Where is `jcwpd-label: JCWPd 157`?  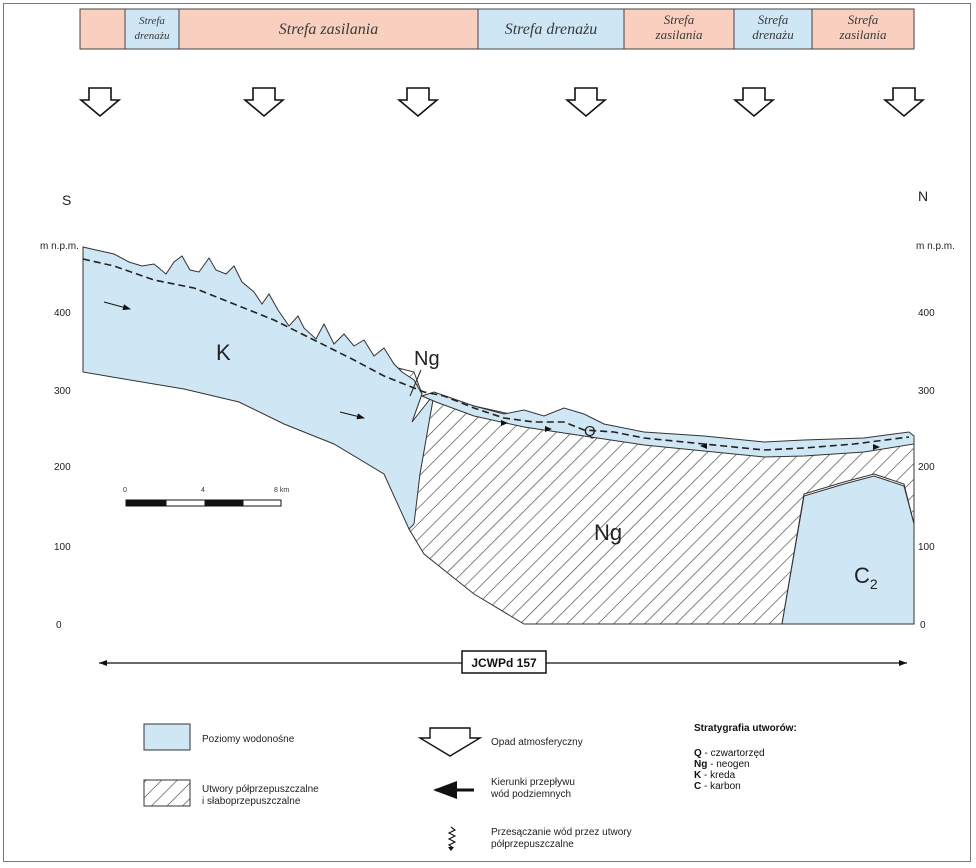
jcwpd-label: JCWPd 157 is located at coordinates (504, 663).